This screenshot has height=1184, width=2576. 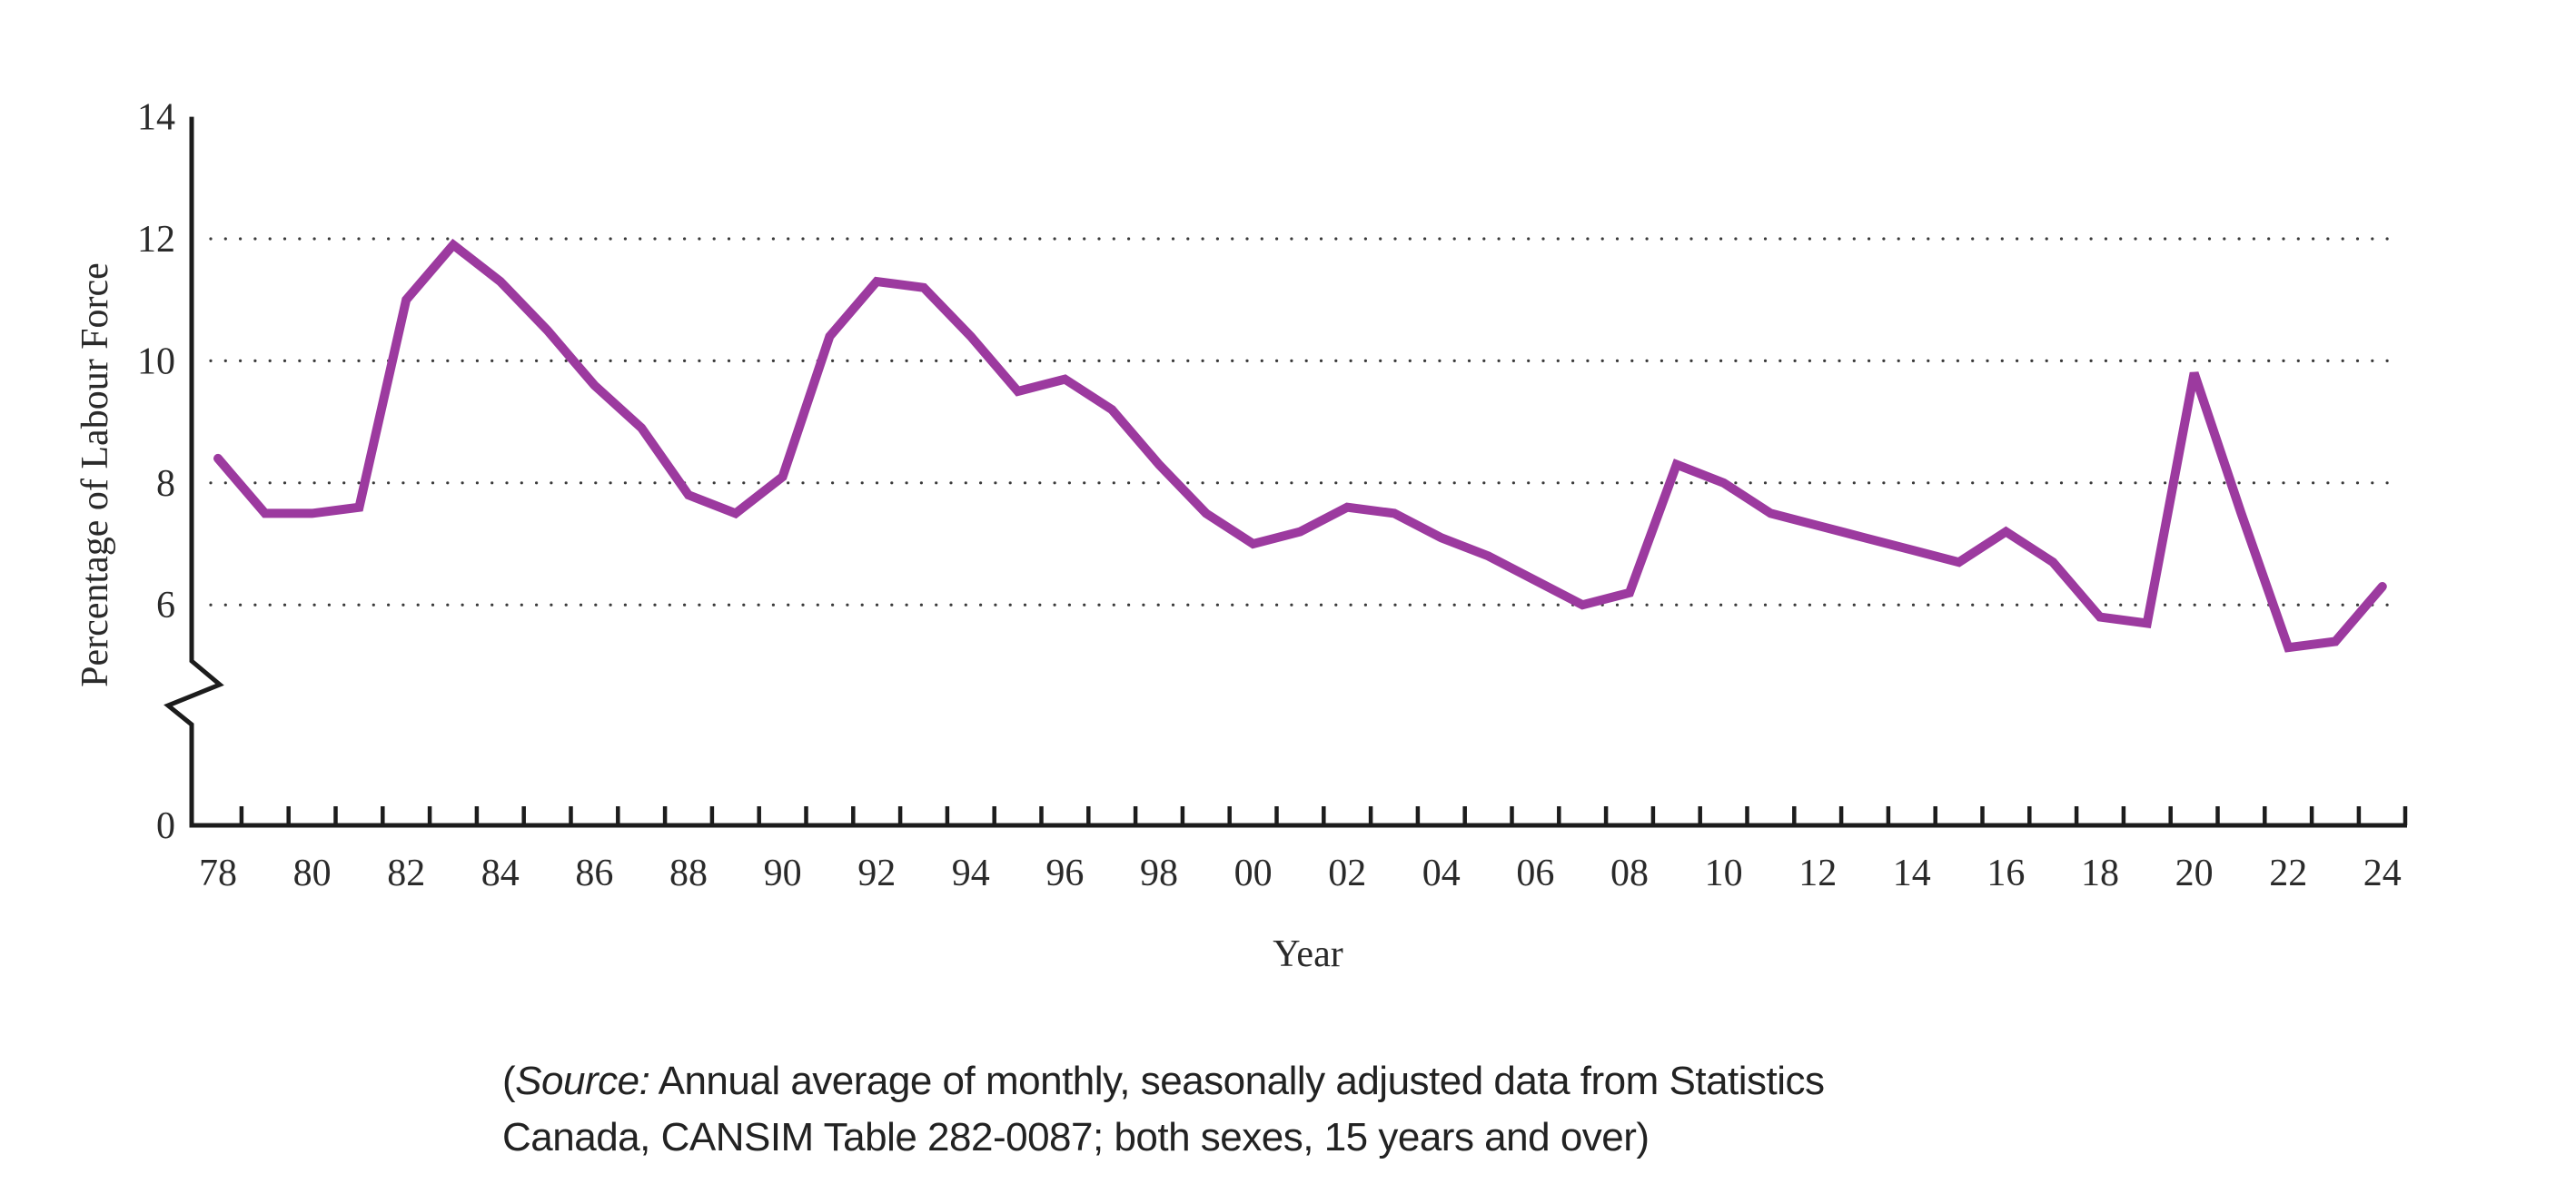 I want to click on y-tick-label: 12, so click(x=156, y=240).